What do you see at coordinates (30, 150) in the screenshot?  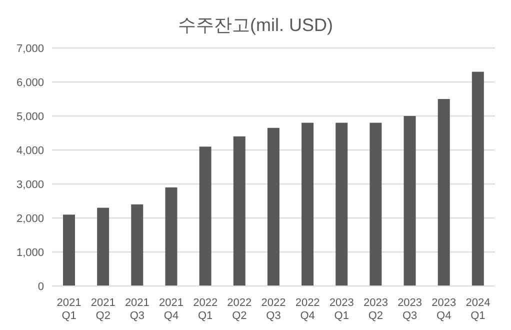 I see `y-tick-label: 4,000` at bounding box center [30, 150].